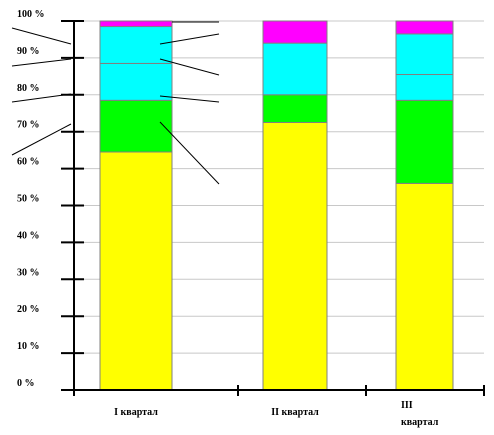  I want to click on y-tick-label: 50 %, so click(28, 199).